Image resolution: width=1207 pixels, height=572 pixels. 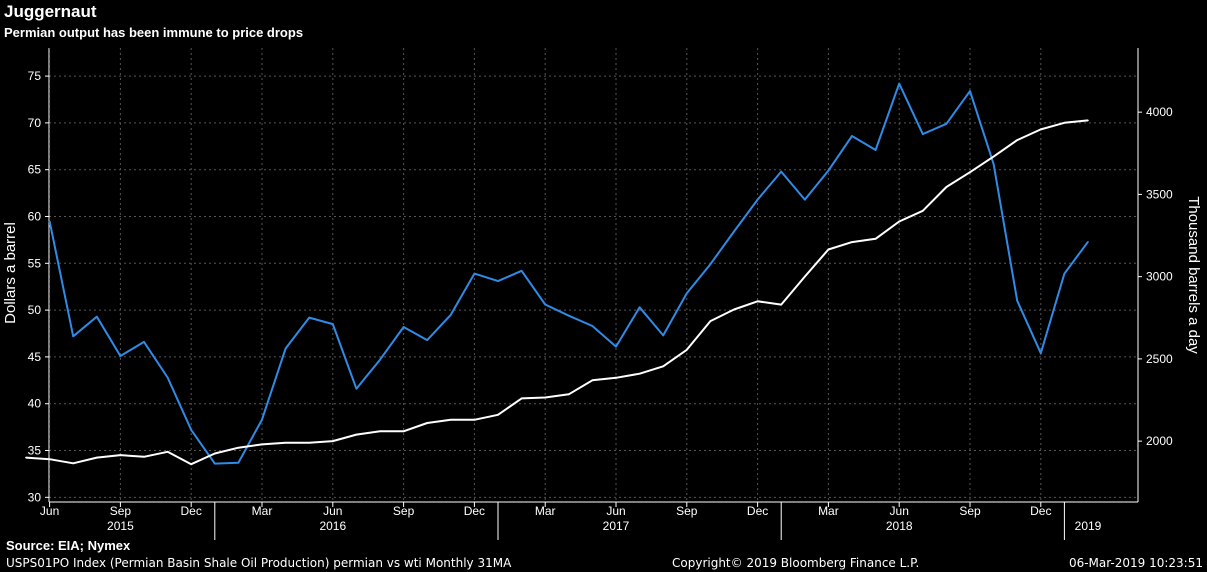 What do you see at coordinates (68, 545) in the screenshot?
I see `source-note: Source: EIA; Nymex` at bounding box center [68, 545].